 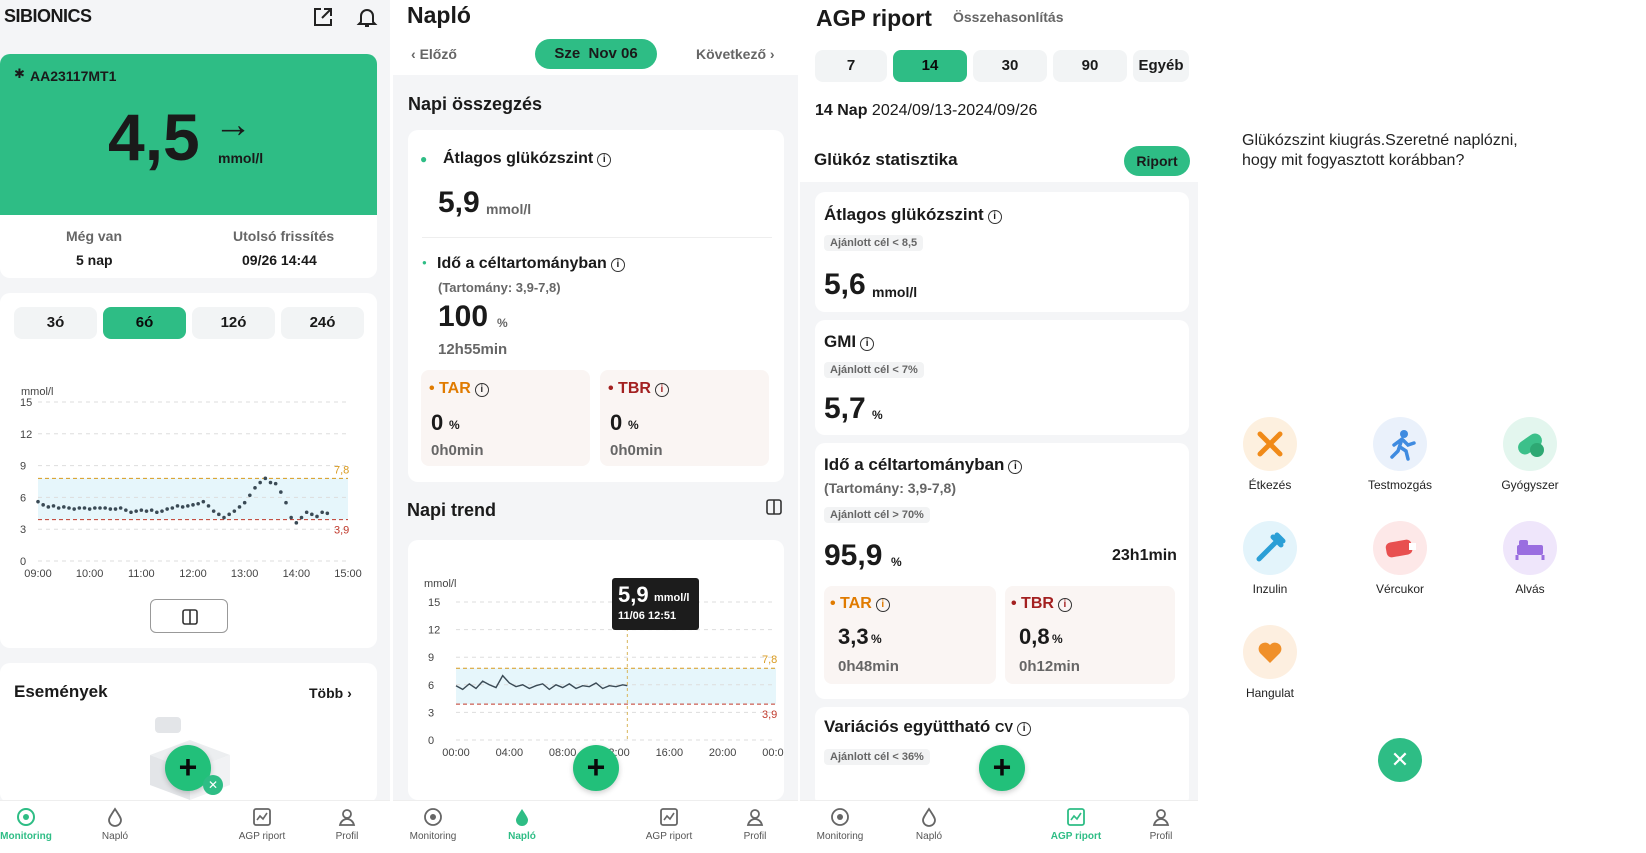 What do you see at coordinates (499, 287) in the screenshot?
I see `tir-range: (Tartomány: 3,9-7,8)` at bounding box center [499, 287].